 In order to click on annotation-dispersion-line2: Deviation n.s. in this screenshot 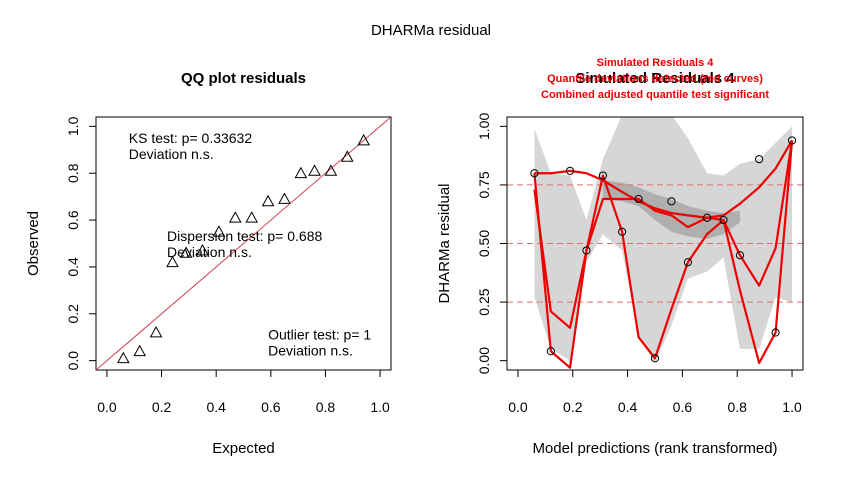, I will do `click(209, 252)`.